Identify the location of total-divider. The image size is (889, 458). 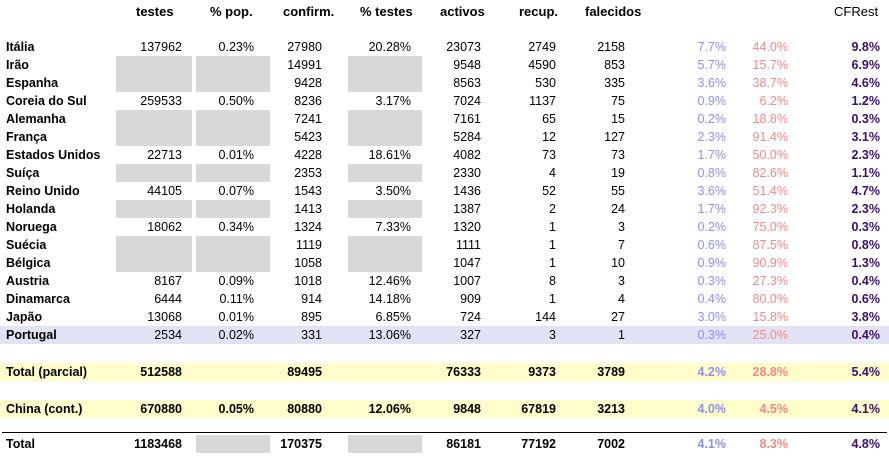
(444, 432).